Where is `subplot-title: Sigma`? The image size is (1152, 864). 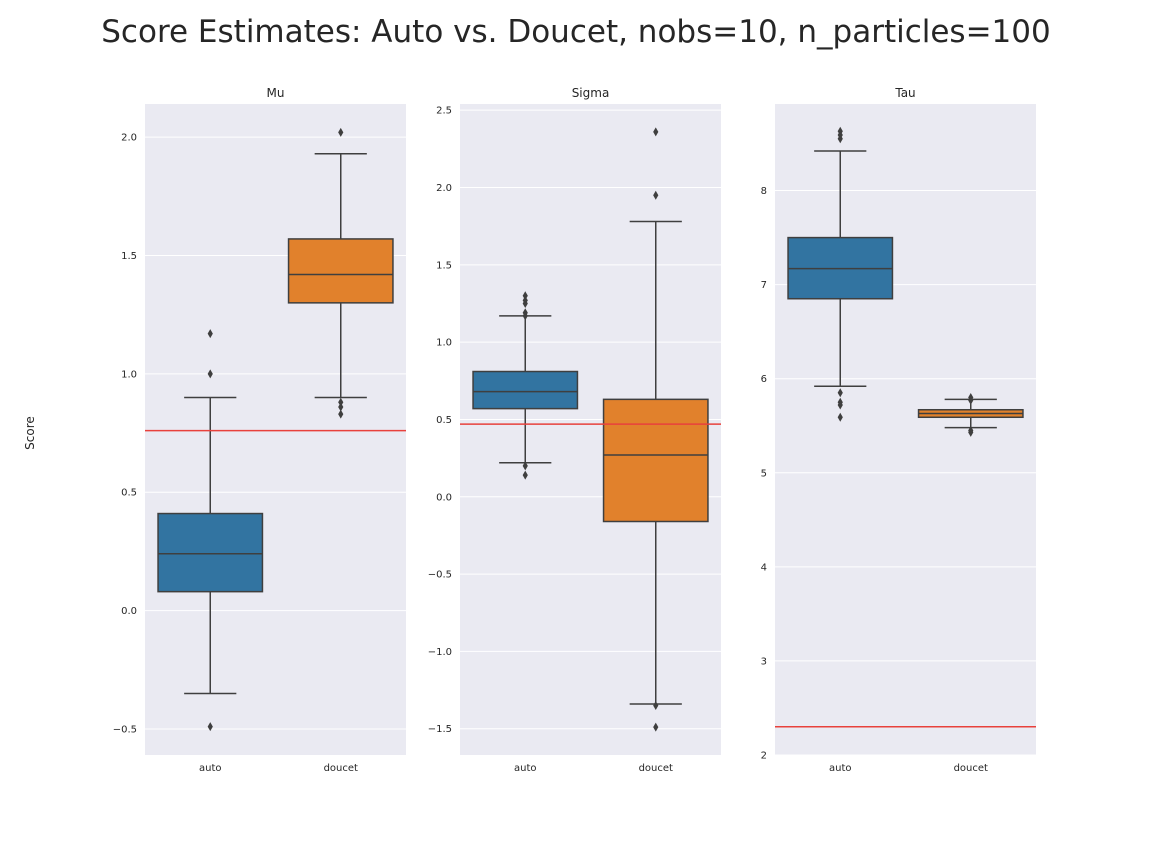 subplot-title: Sigma is located at coordinates (591, 93).